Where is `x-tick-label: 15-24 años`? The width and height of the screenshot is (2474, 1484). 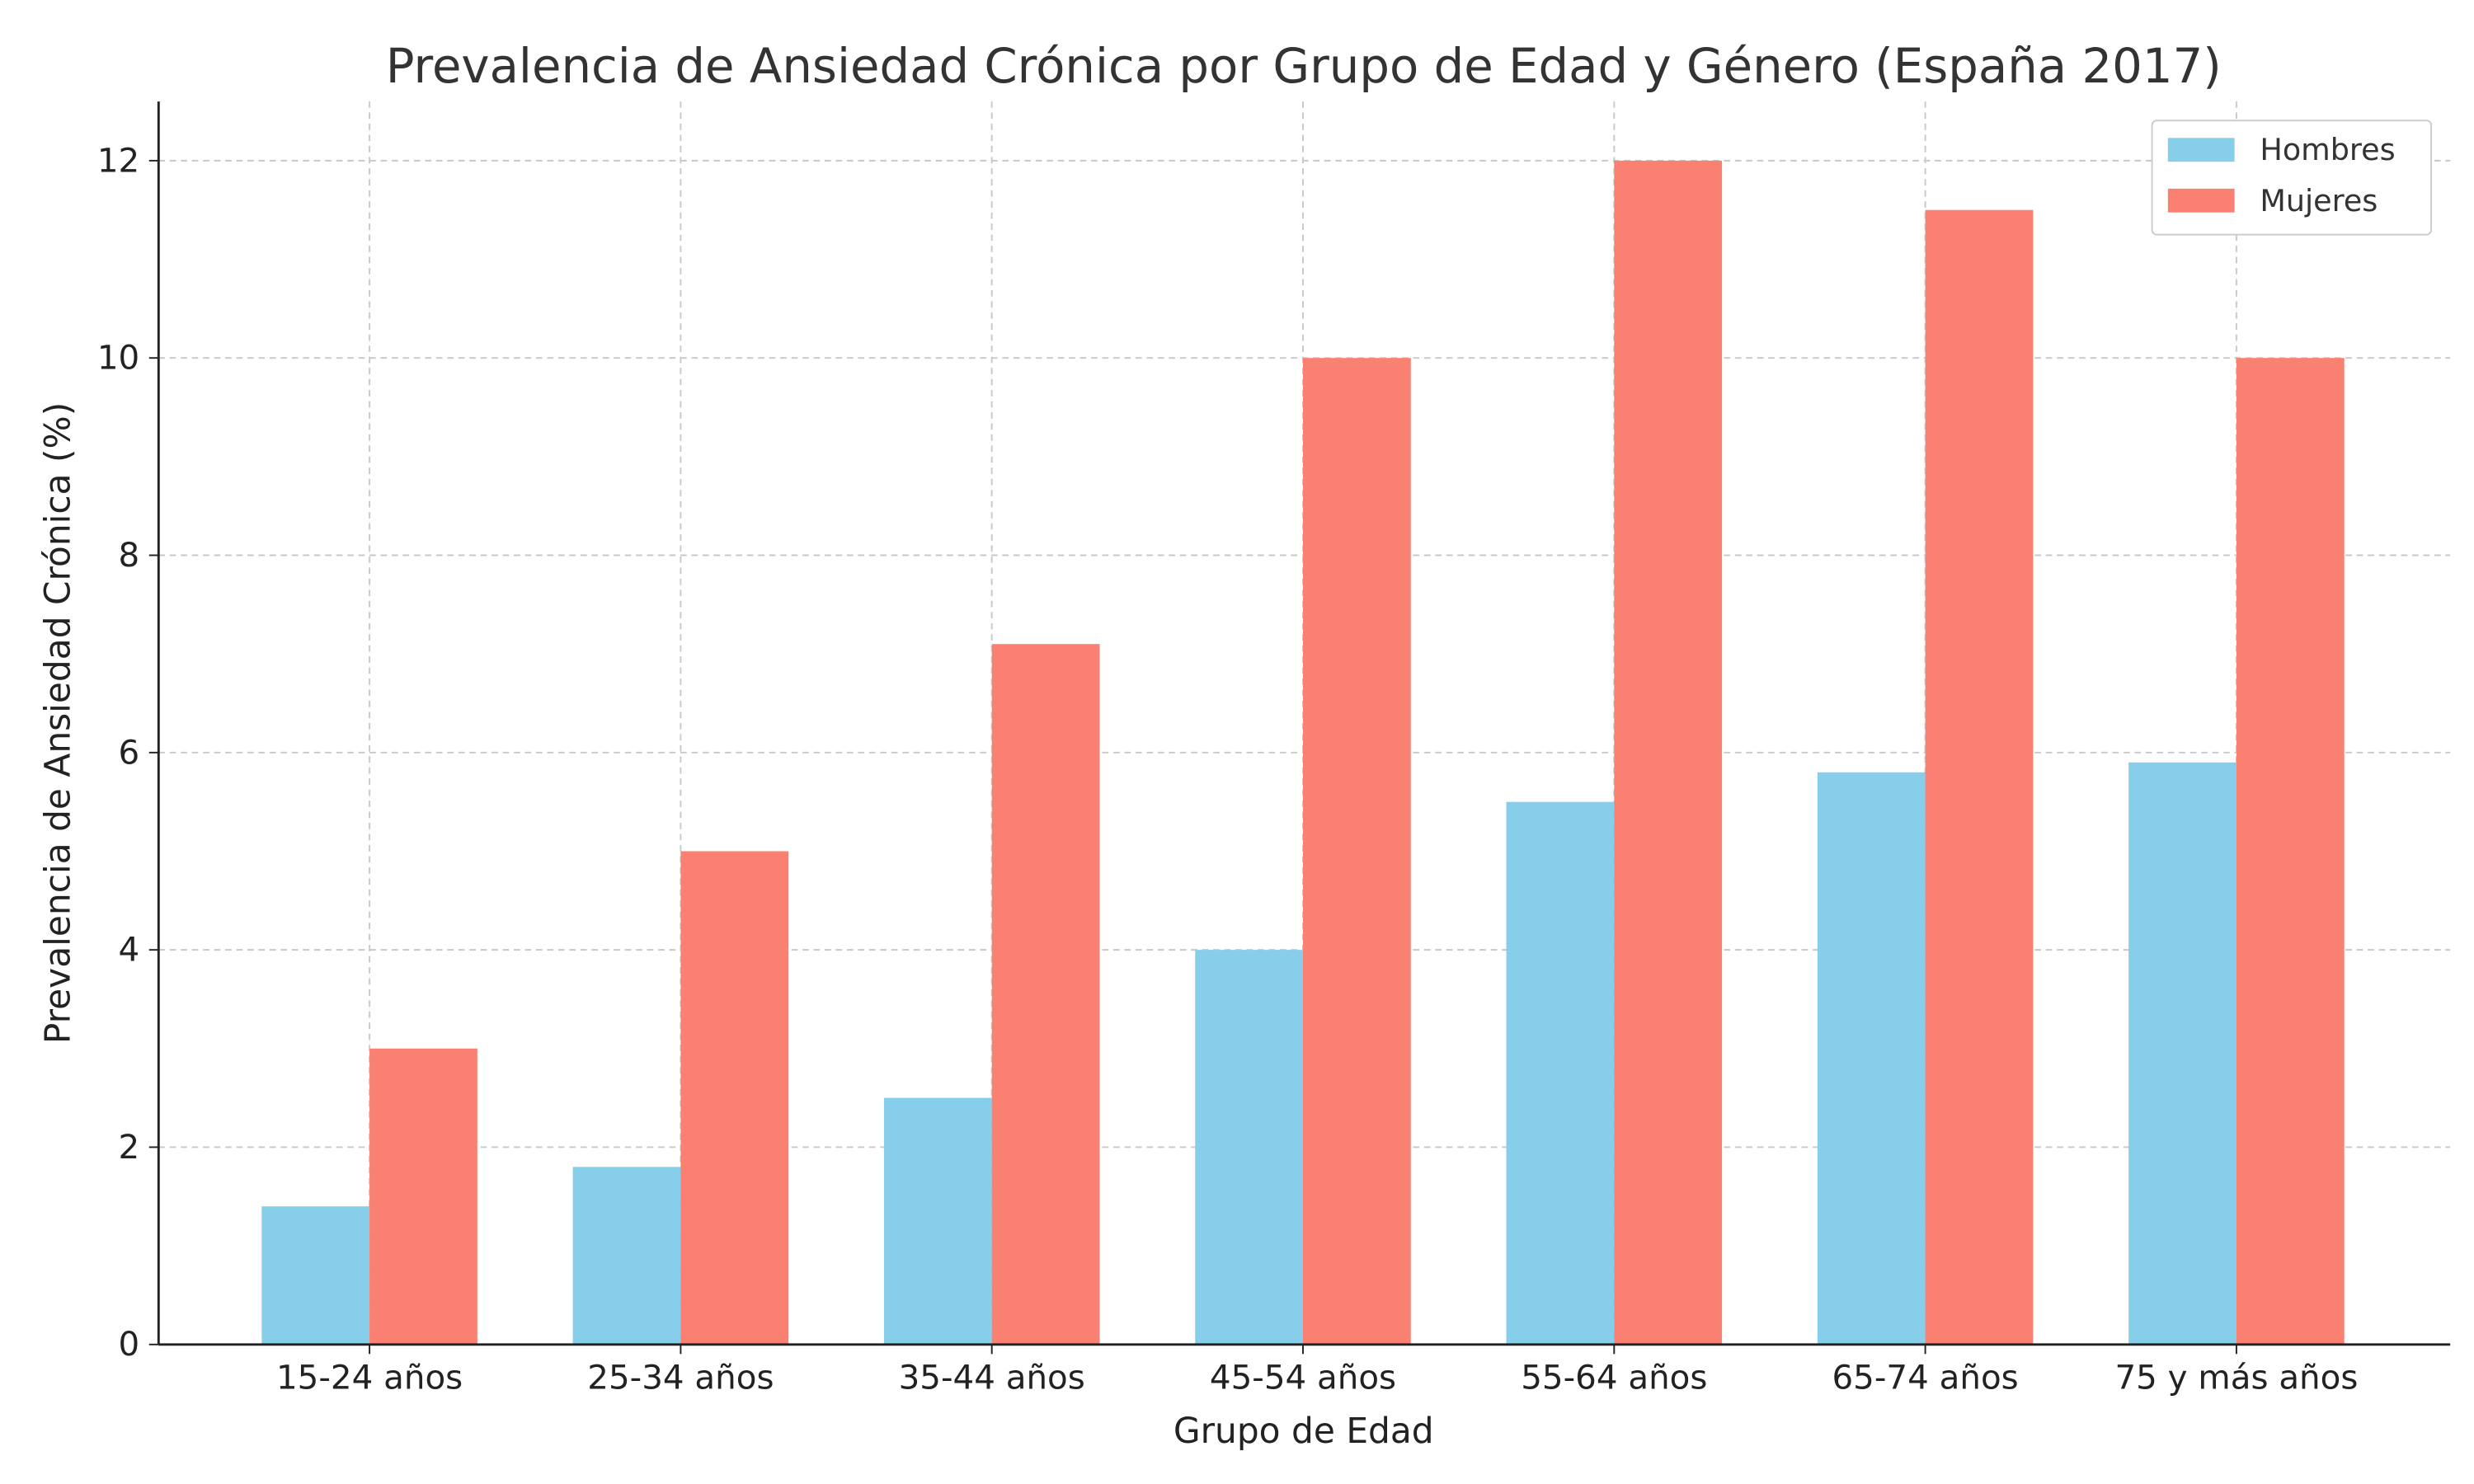
x-tick-label: 15-24 años is located at coordinates (369, 1378).